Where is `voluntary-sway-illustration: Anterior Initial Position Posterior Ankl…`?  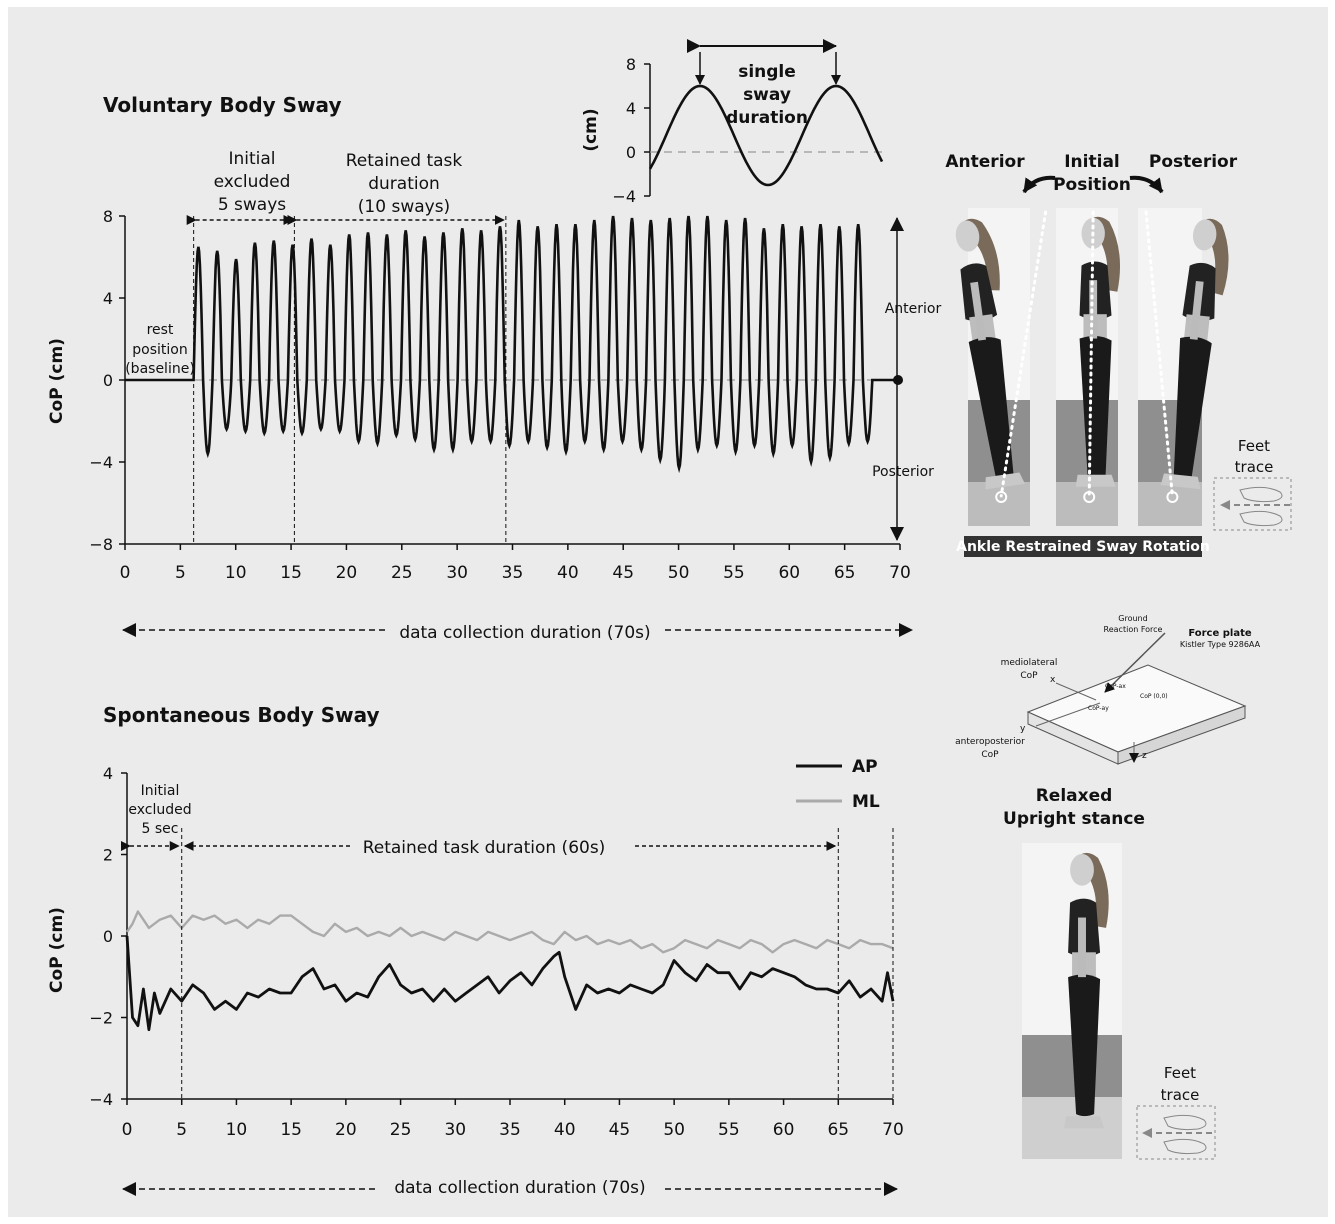 voluntary-sway-illustration: Anterior Initial Position Posterior Ankl… is located at coordinates (1118, 354).